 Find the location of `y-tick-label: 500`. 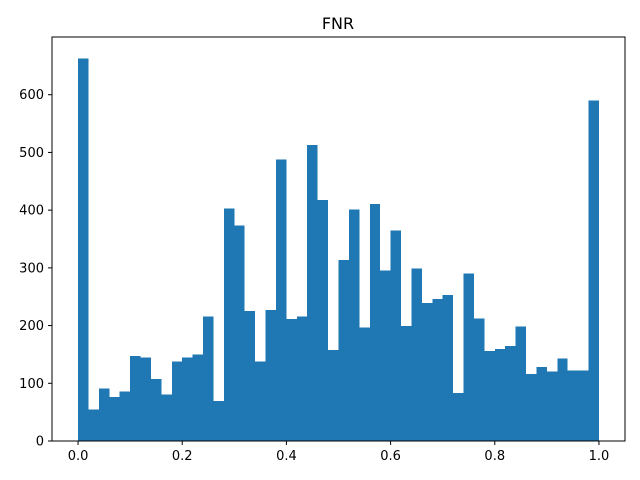

y-tick-label: 500 is located at coordinates (31, 153).